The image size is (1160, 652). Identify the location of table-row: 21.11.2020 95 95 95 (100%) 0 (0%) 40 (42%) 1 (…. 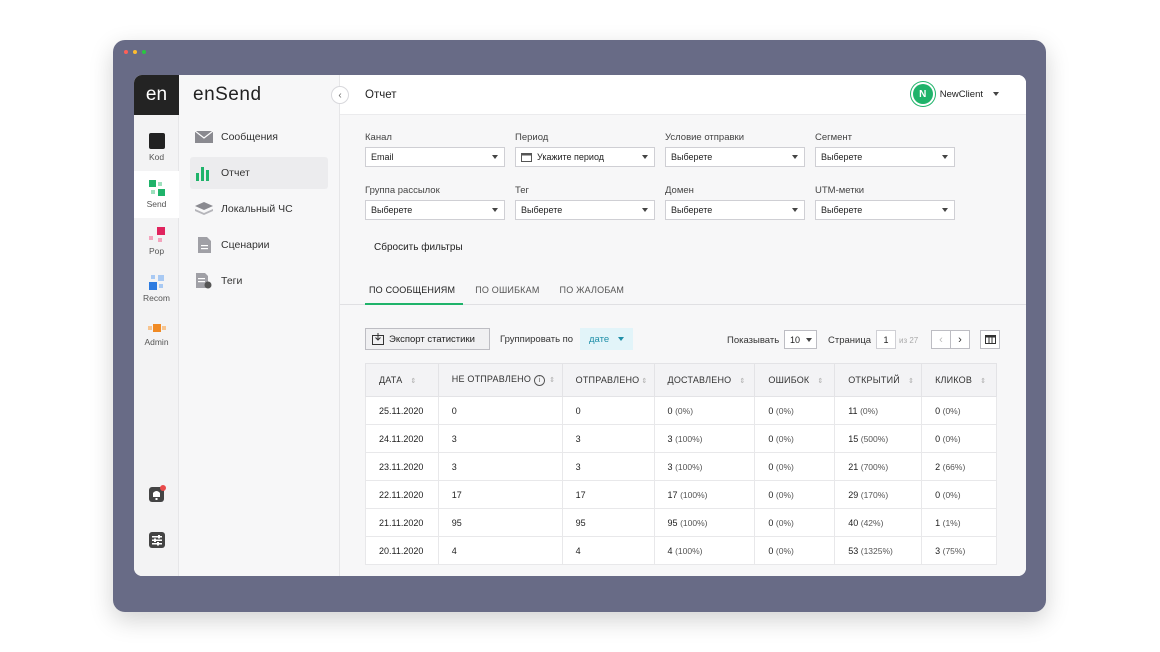
(681, 522).